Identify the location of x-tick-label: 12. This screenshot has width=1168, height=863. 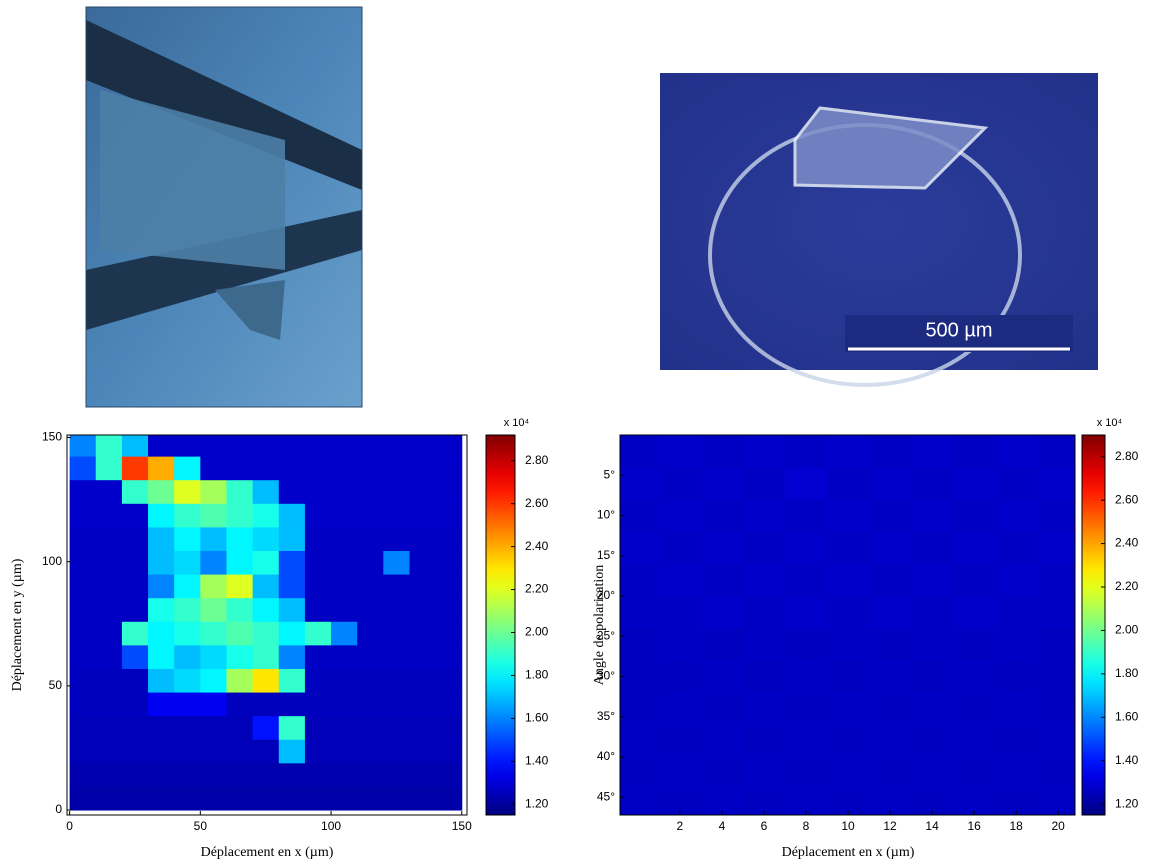
(890, 826).